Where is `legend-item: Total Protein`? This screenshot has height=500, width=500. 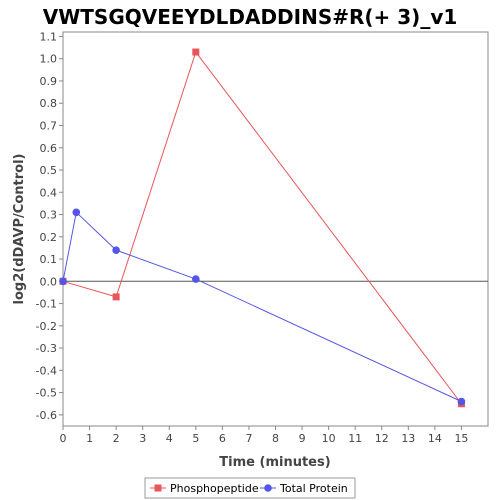 legend-item: Total Protein is located at coordinates (304, 488).